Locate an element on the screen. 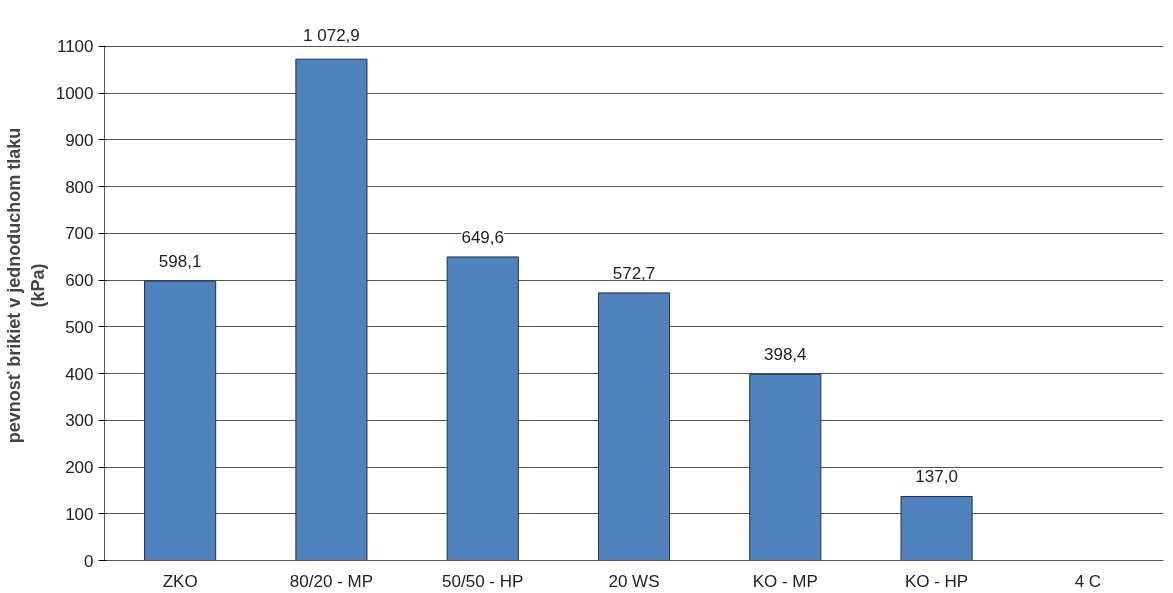 This screenshot has width=1173, height=593. y-tick-label: 0 is located at coordinates (89, 561).